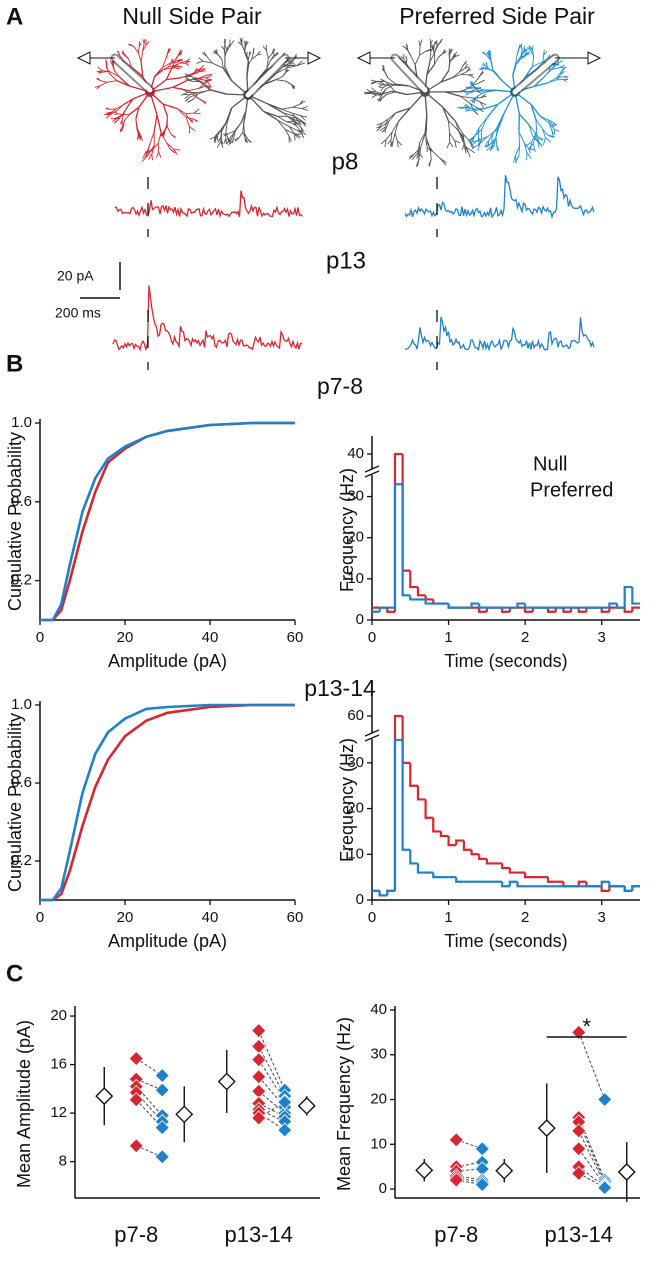  What do you see at coordinates (83, 58) in the screenshot?
I see `electrode-arrow` at bounding box center [83, 58].